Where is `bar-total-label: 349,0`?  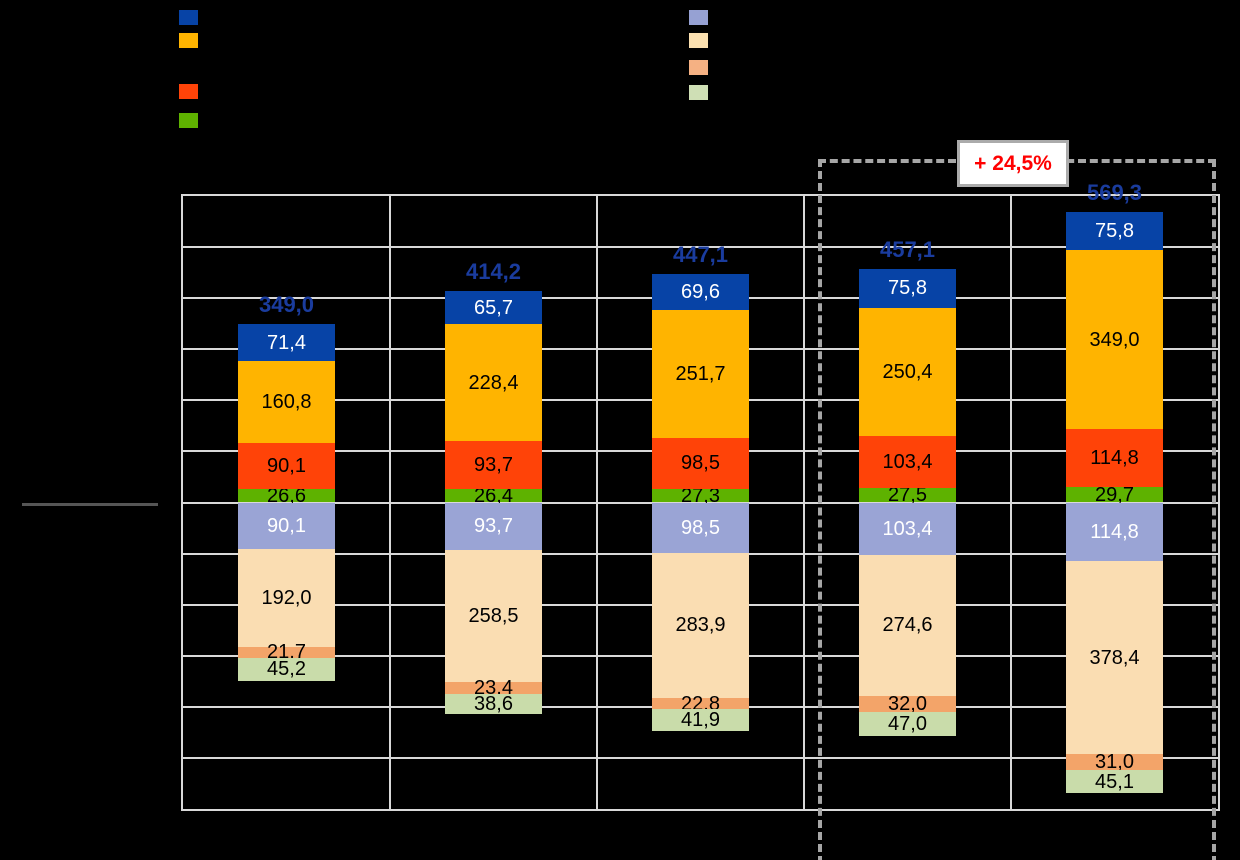
bar-total-label: 349,0 is located at coordinates (286, 305).